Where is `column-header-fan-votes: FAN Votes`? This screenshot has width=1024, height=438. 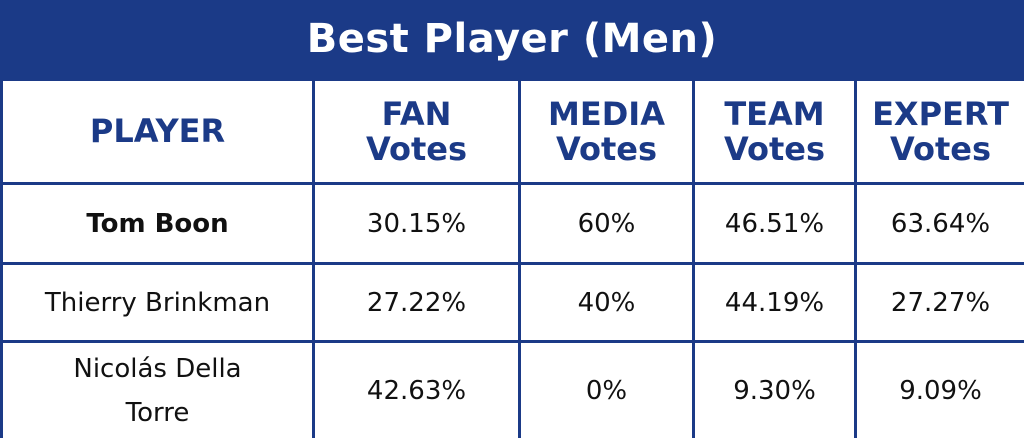 column-header-fan-votes: FAN Votes is located at coordinates (416, 131).